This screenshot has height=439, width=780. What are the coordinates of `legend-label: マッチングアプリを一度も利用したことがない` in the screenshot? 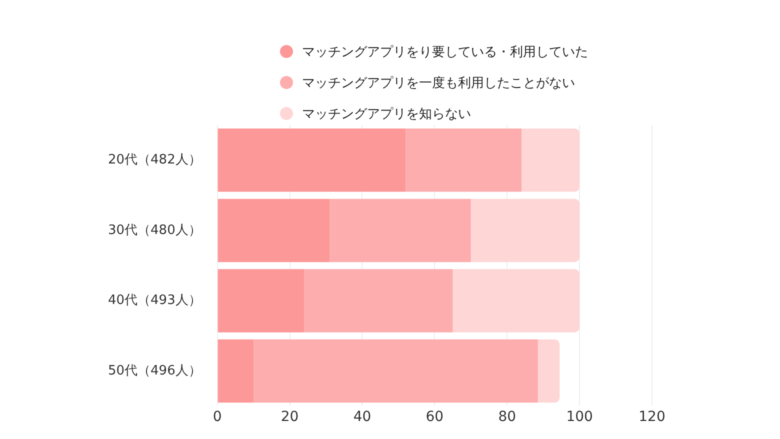 It's located at (438, 83).